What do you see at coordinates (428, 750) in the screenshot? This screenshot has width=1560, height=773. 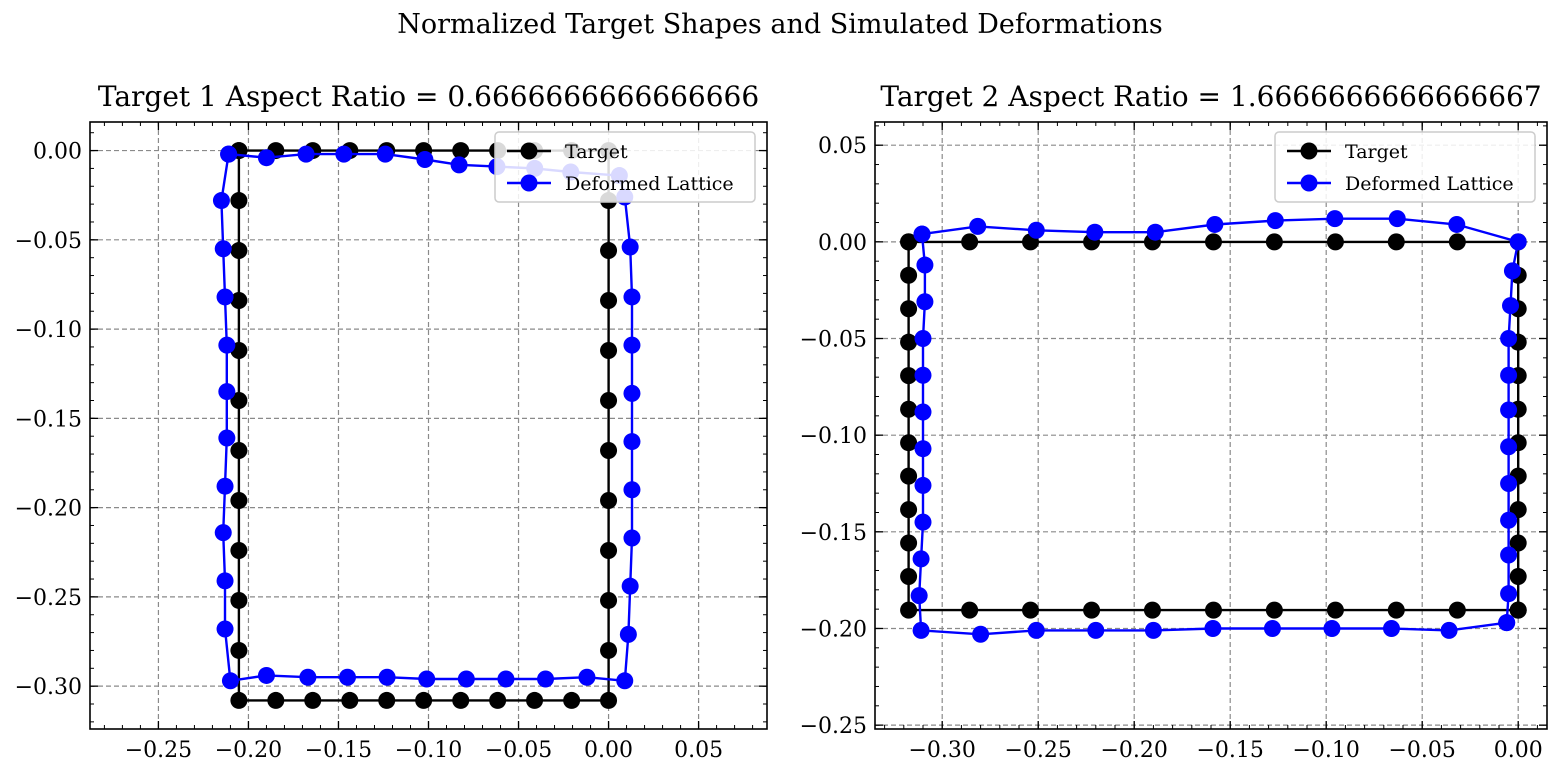 I see `p1-xtick-label-3: −0.10` at bounding box center [428, 750].